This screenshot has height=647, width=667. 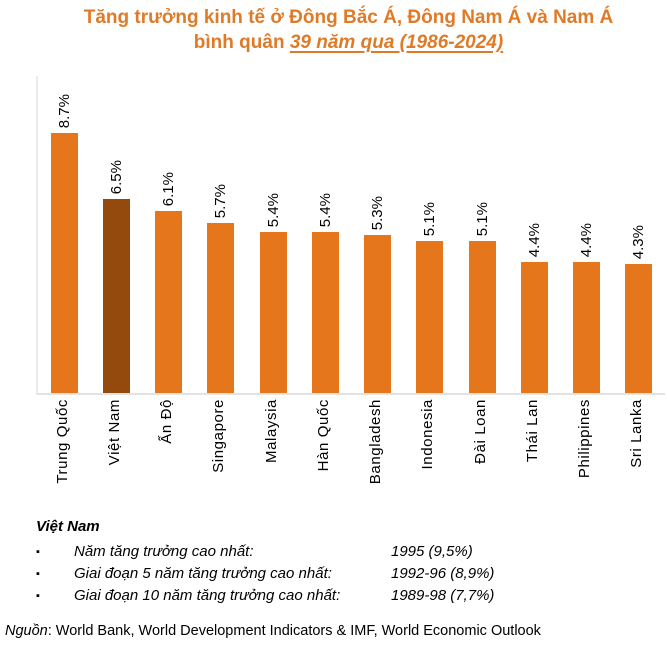 I want to click on category-slot: Bangladesh, so click(x=376, y=458).